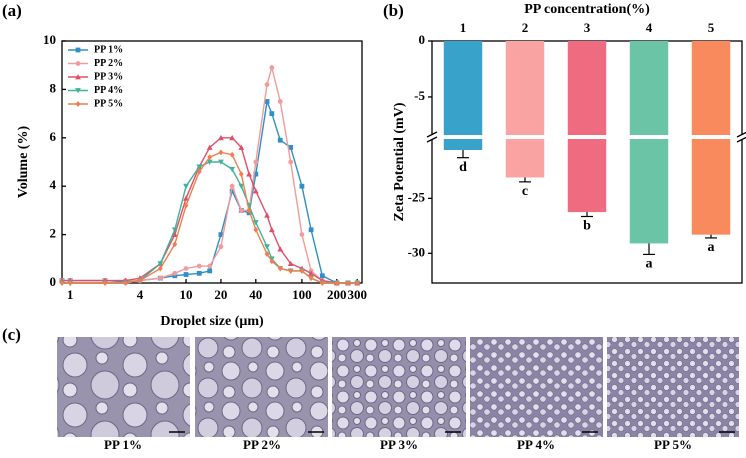  I want to click on significance-letter: d, so click(463, 167).